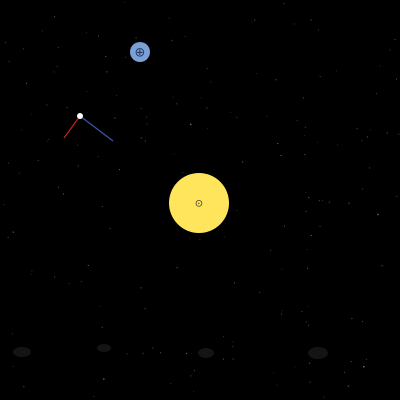  What do you see at coordinates (206, 353) in the screenshot?
I see `control-slot-3-icon` at bounding box center [206, 353].